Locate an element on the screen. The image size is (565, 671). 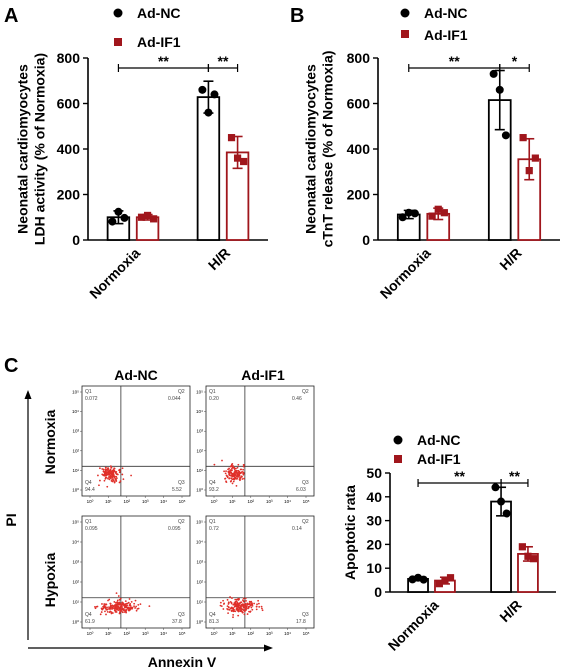
y-tick-label: 30 is located at coordinates (374, 521).